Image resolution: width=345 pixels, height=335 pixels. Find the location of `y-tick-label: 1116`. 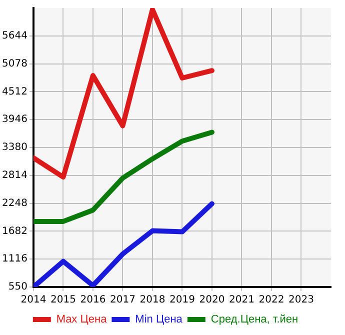

y-tick-label: 1116 is located at coordinates (15, 259).